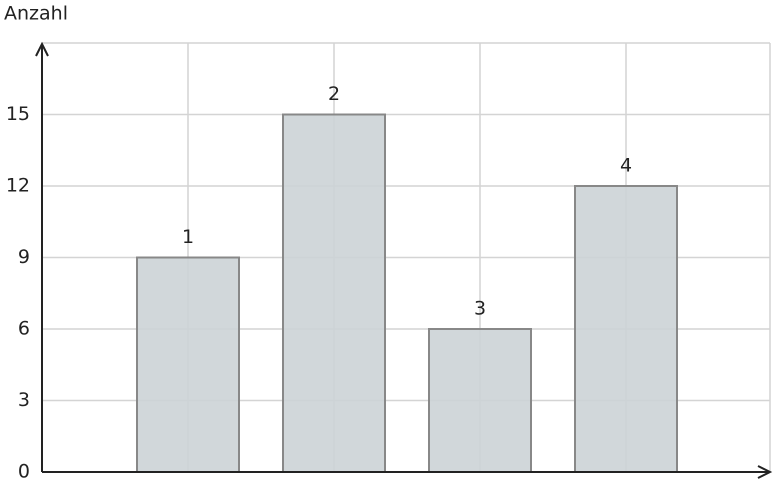  I want to click on y-tick-label: 0, so click(24, 472).